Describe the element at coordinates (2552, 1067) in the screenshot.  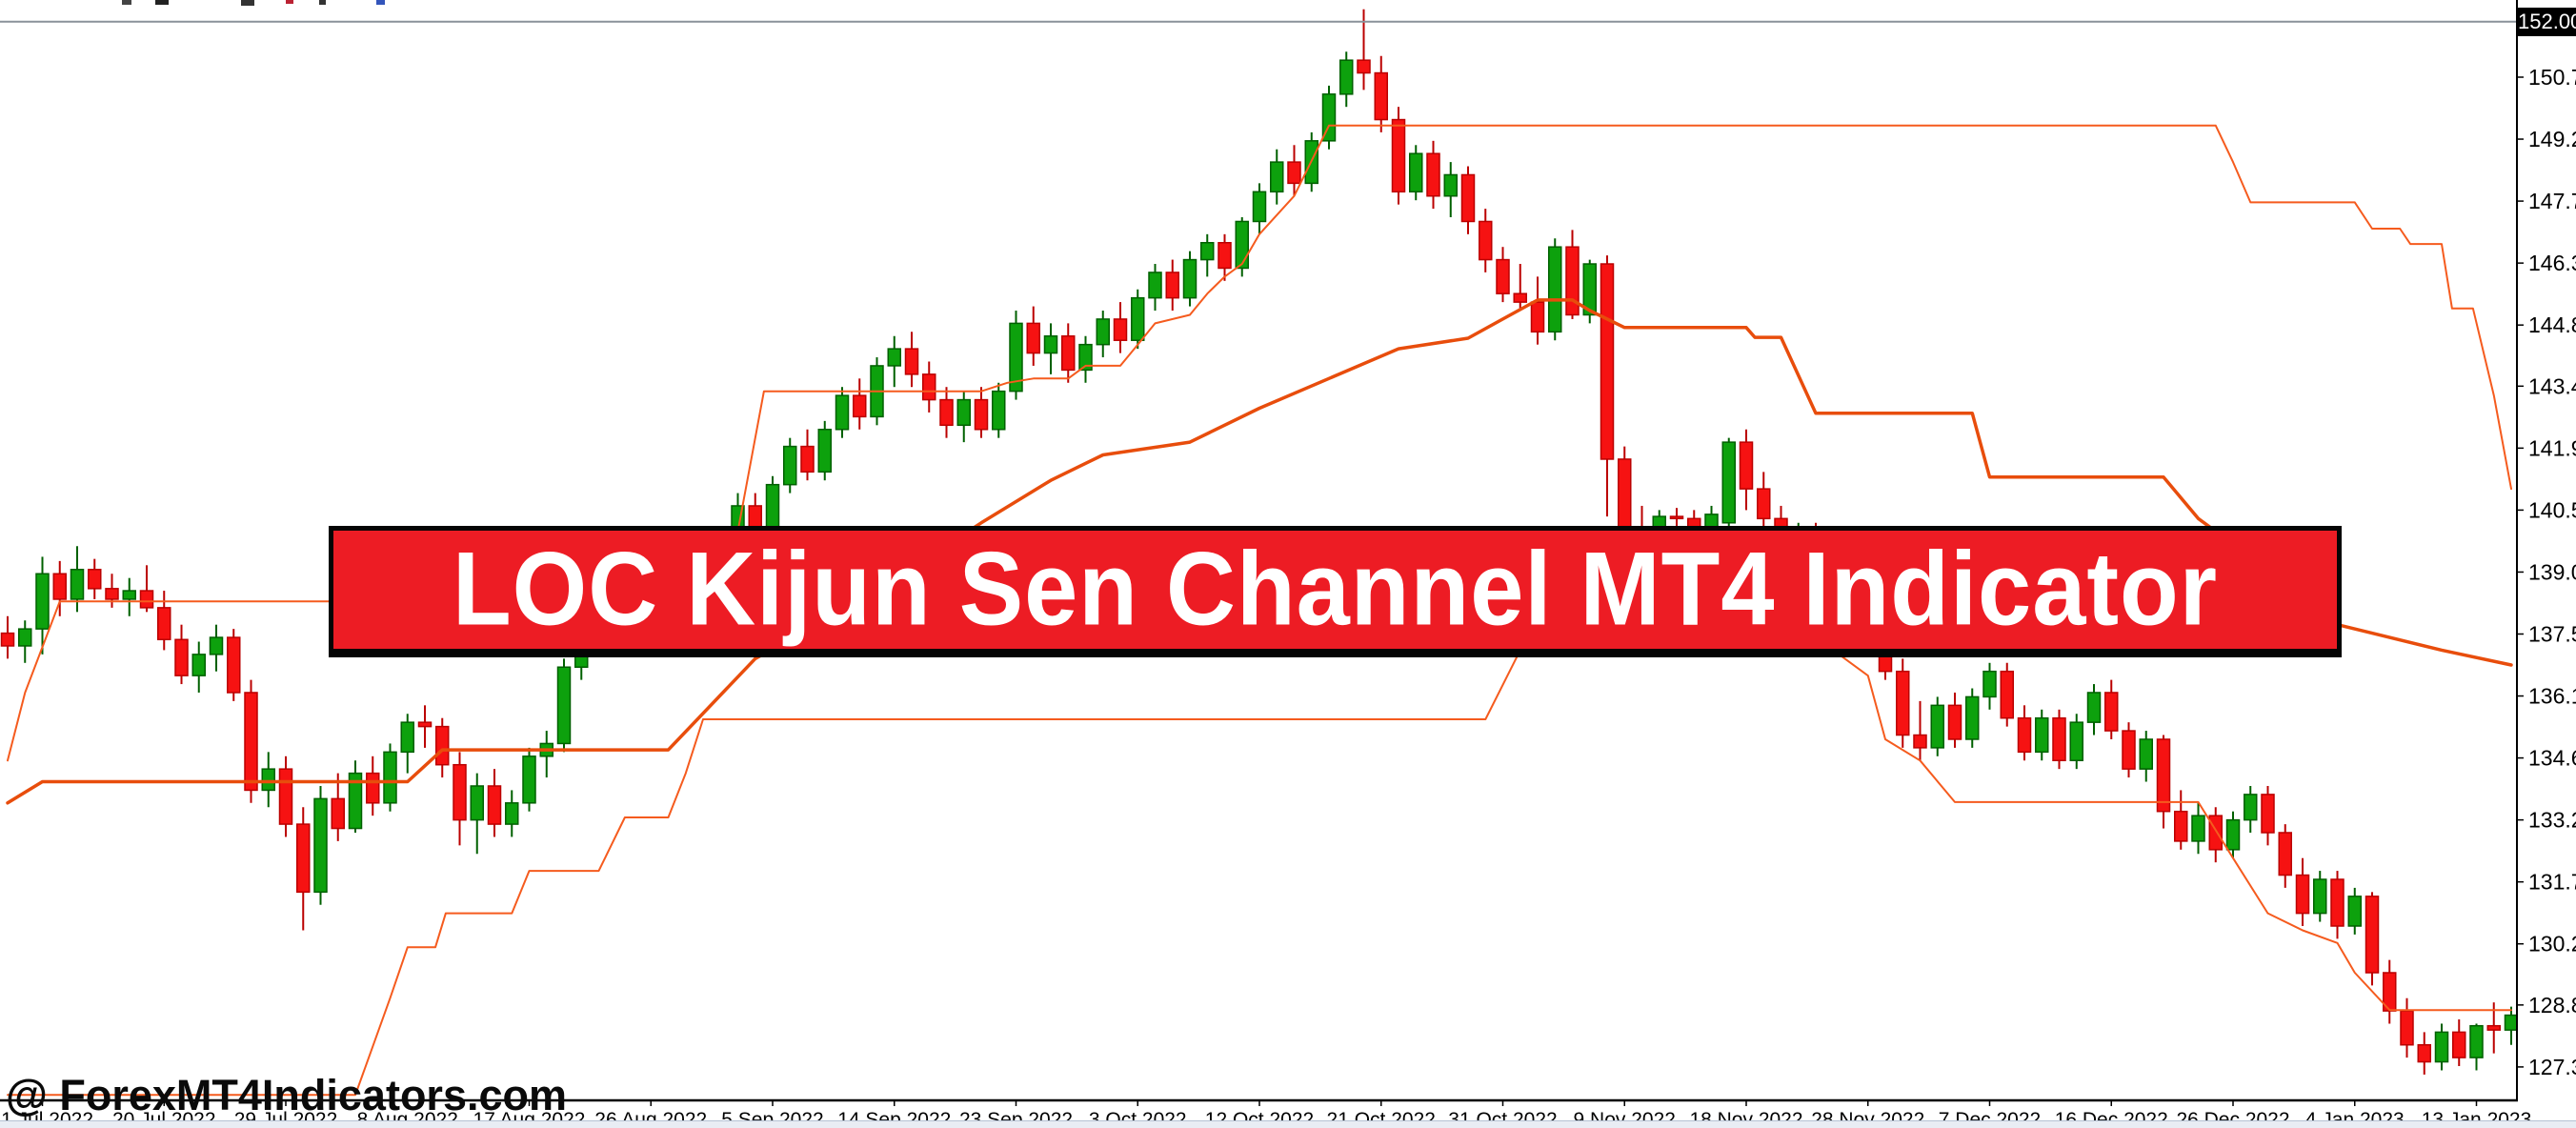
I see `svg-text: 127.380` at that location.